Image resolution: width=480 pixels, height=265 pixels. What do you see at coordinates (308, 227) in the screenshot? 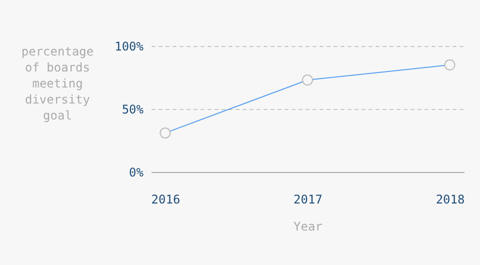
I see `x-axis-title: Year` at bounding box center [308, 227].